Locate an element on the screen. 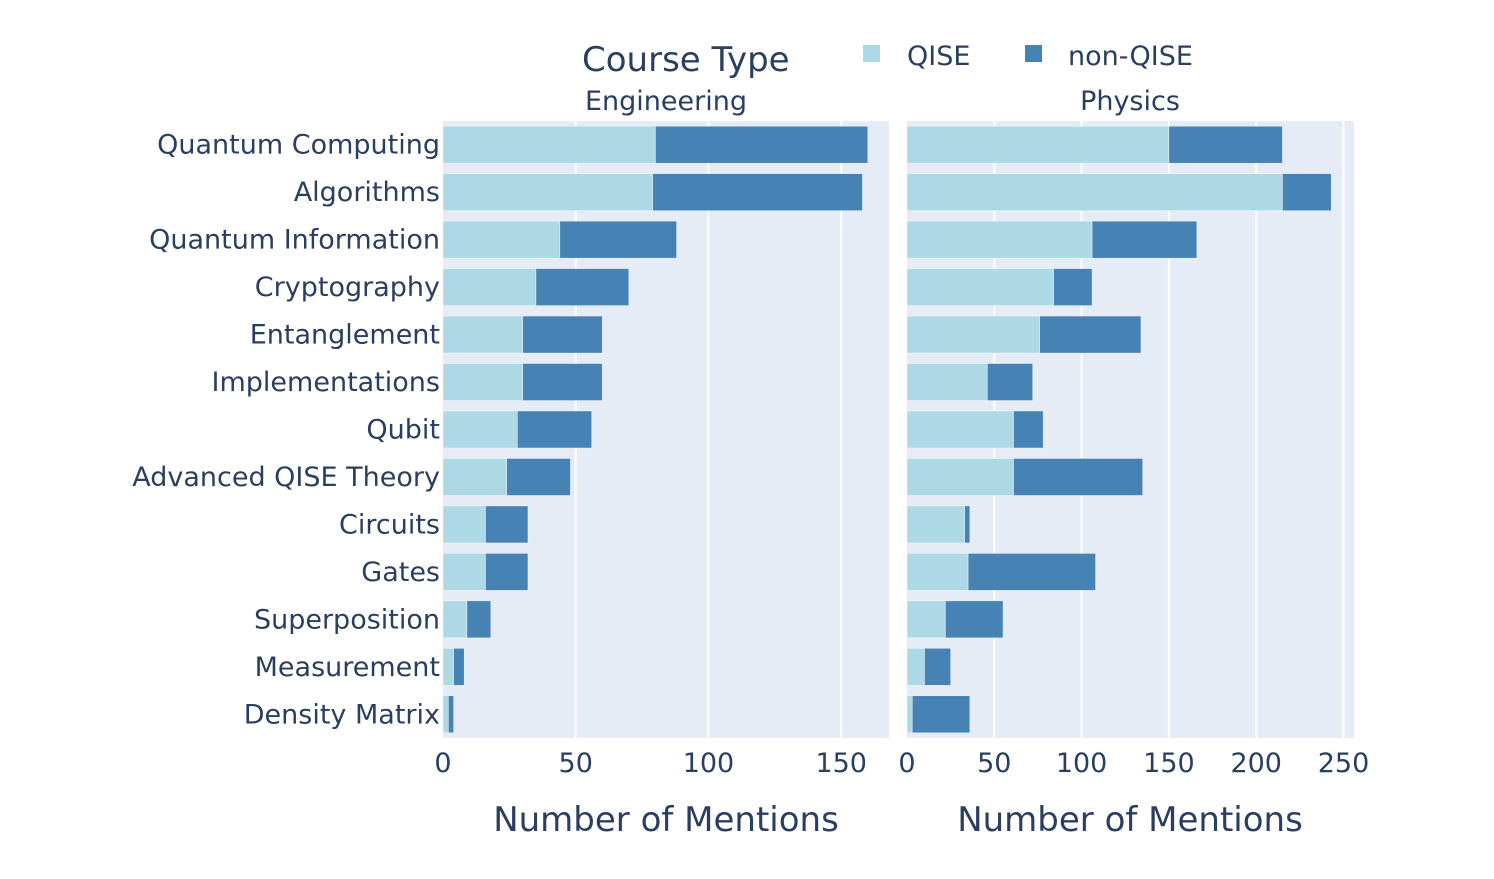  x-tick-label: 200 is located at coordinates (1256, 763).